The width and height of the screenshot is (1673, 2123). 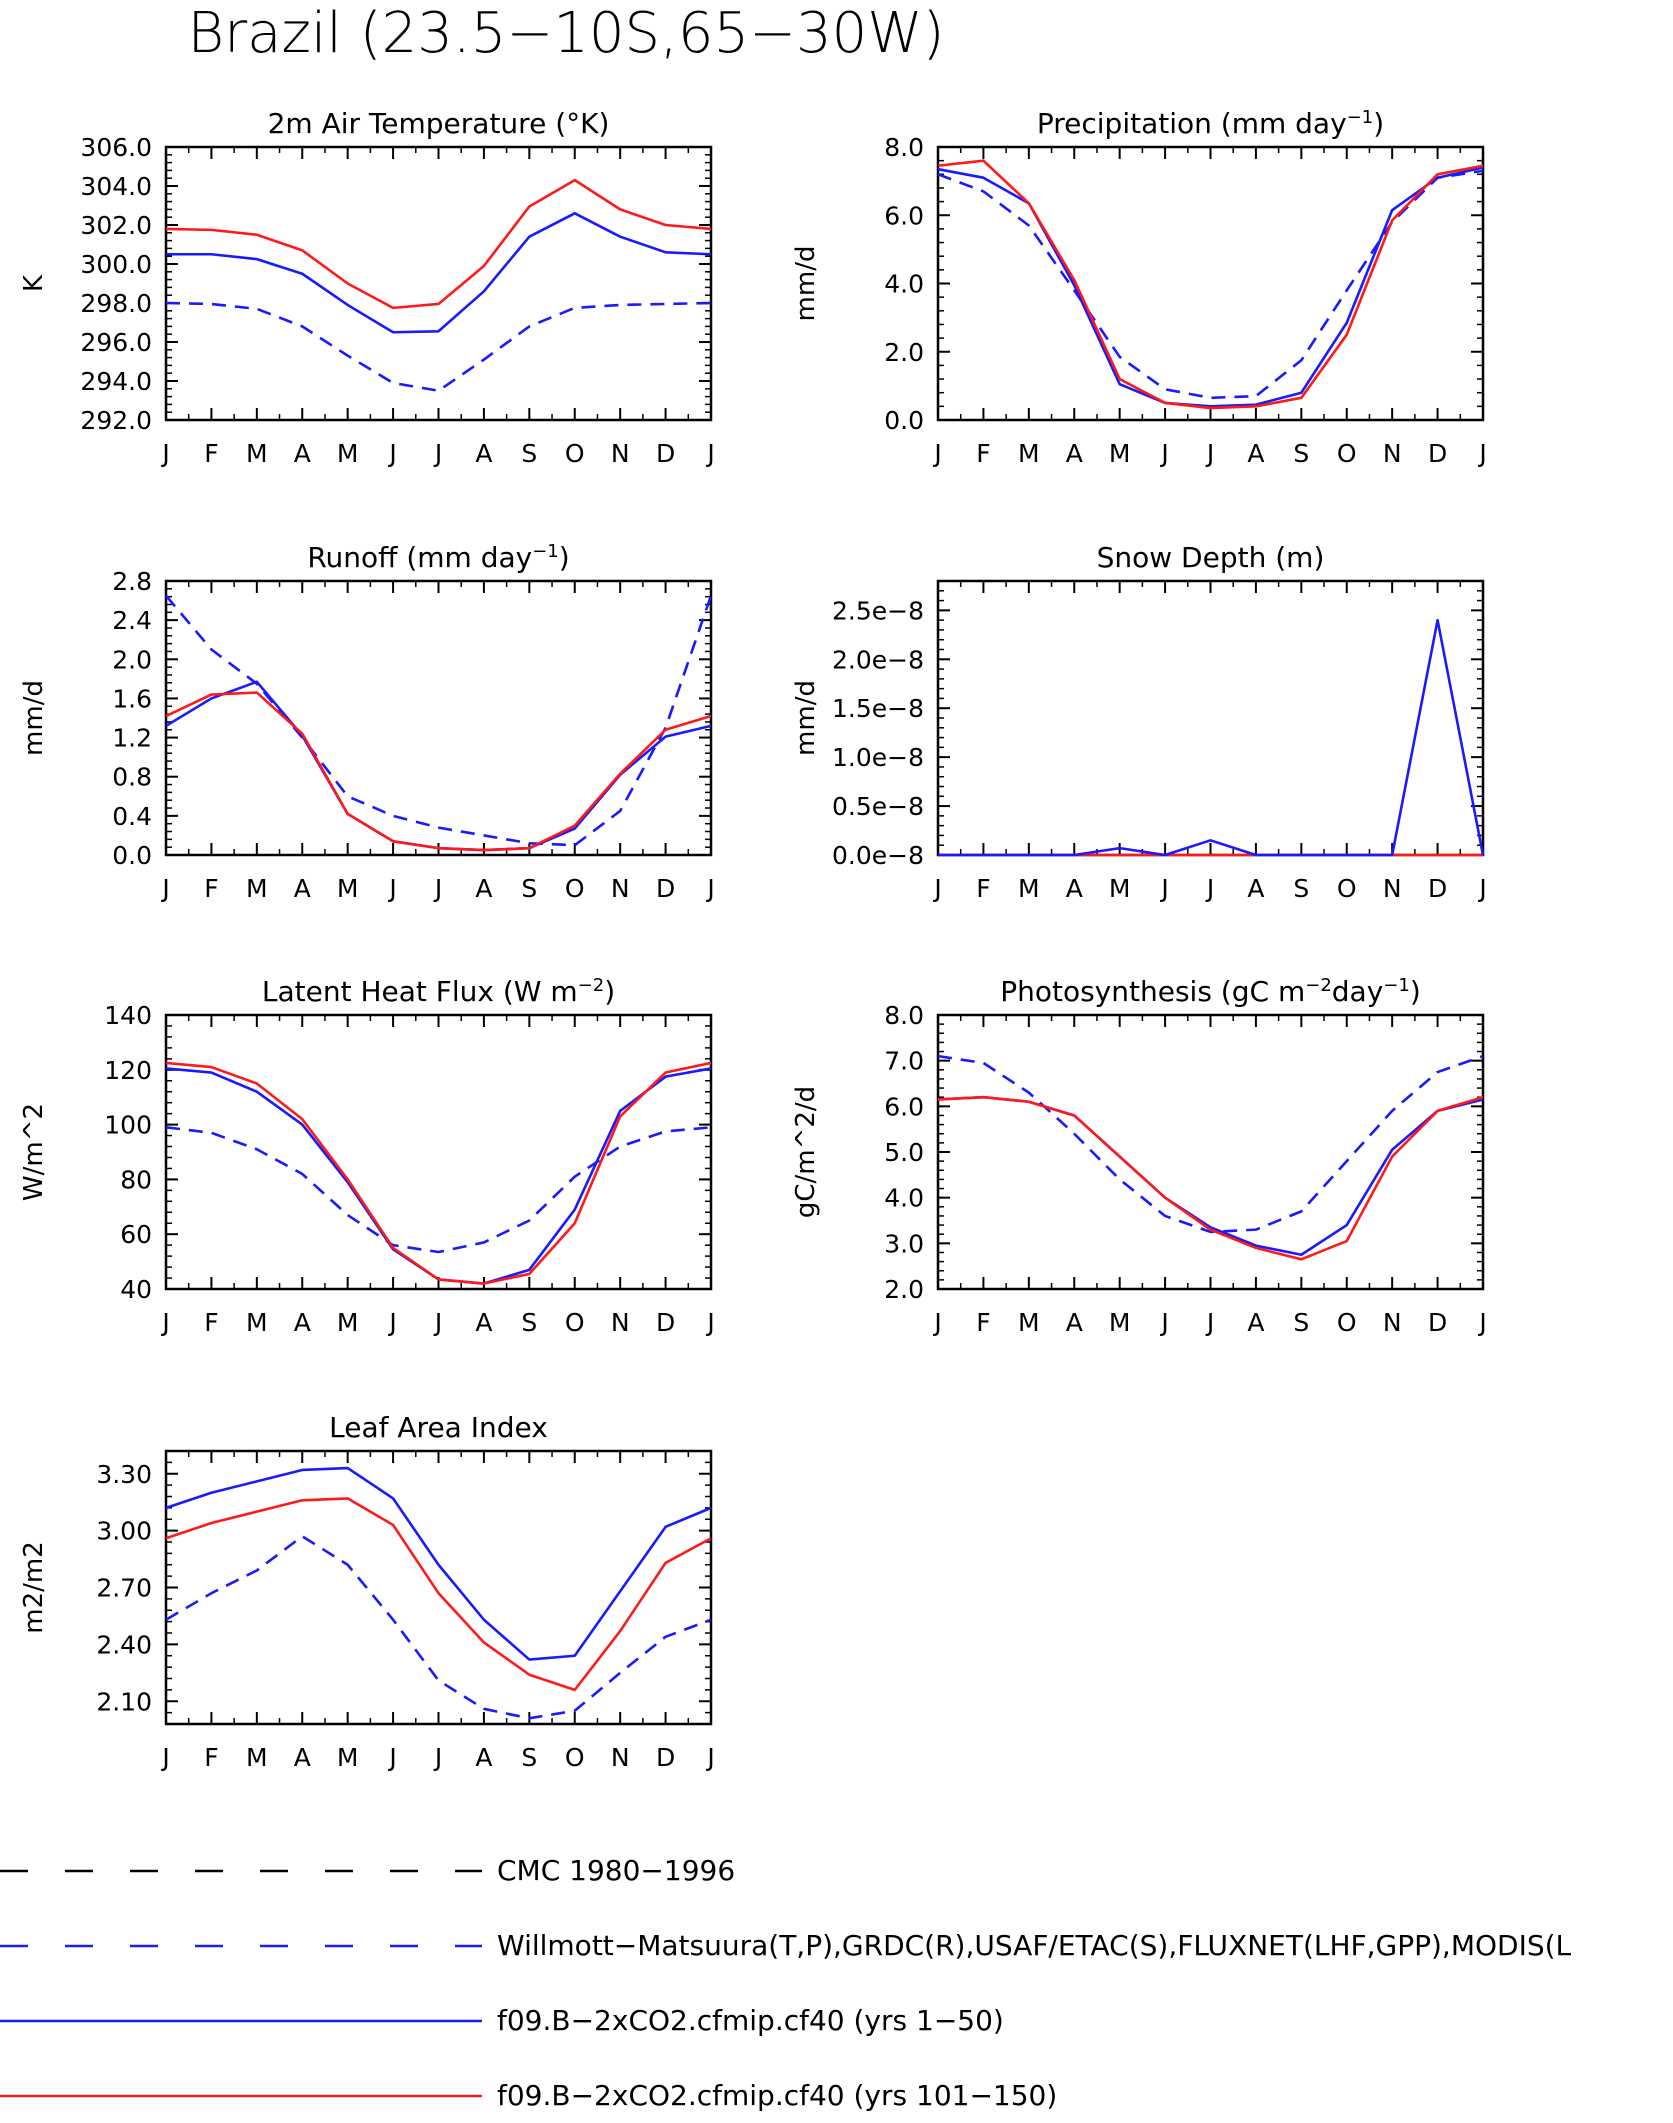 I want to click on y-axis-label: K, so click(x=34, y=283).